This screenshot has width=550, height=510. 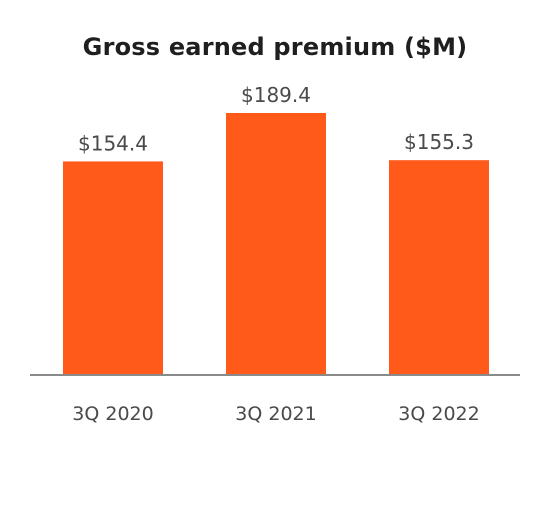 I want to click on bar-3q-2022, so click(x=439, y=267).